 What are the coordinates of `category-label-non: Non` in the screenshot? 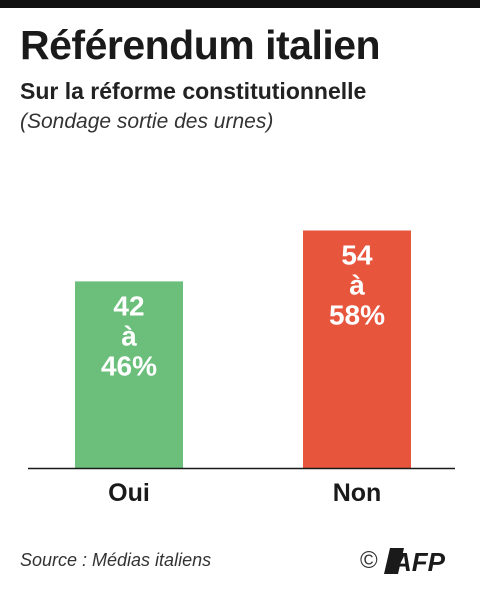 It's located at (357, 493).